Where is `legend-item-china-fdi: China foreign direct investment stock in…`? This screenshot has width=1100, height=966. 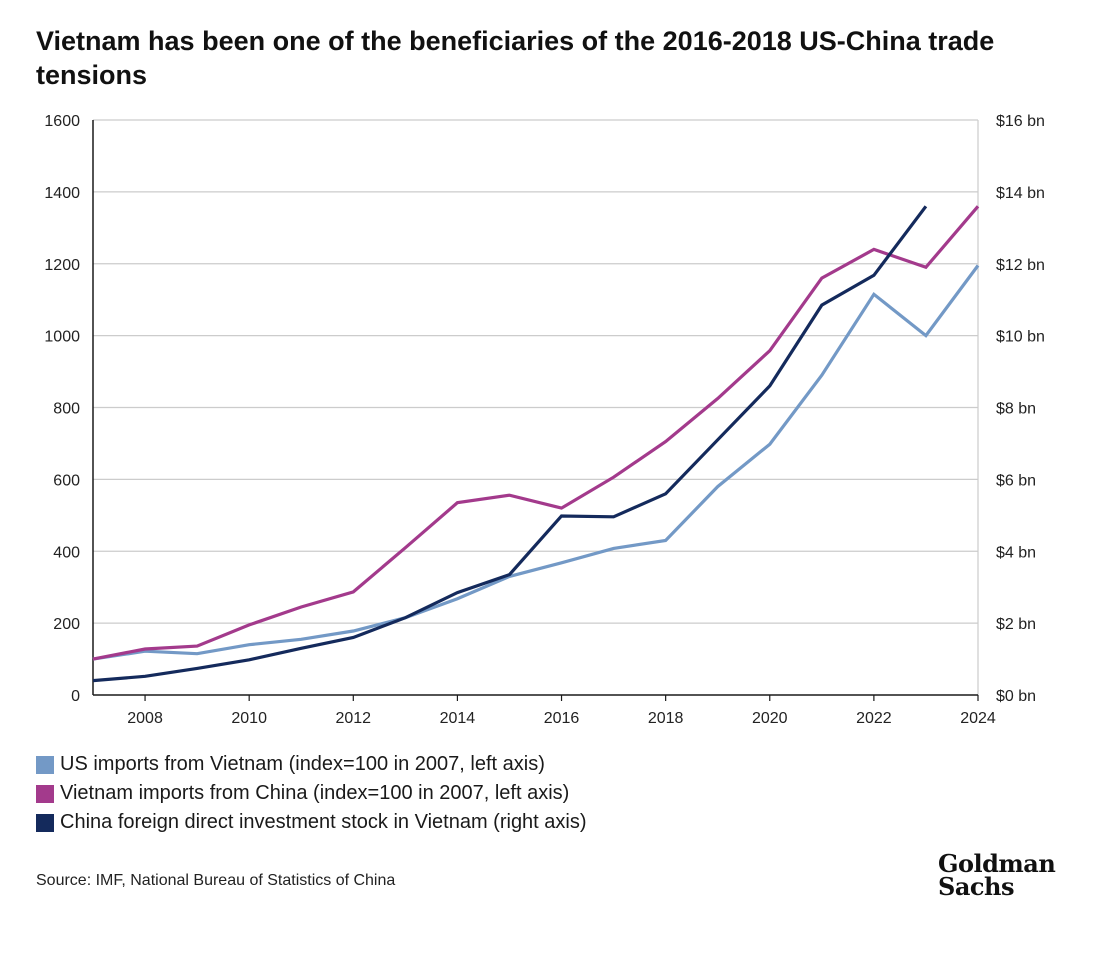 legend-item-china-fdi: China foreign direct investment stock in… is located at coordinates (311, 822).